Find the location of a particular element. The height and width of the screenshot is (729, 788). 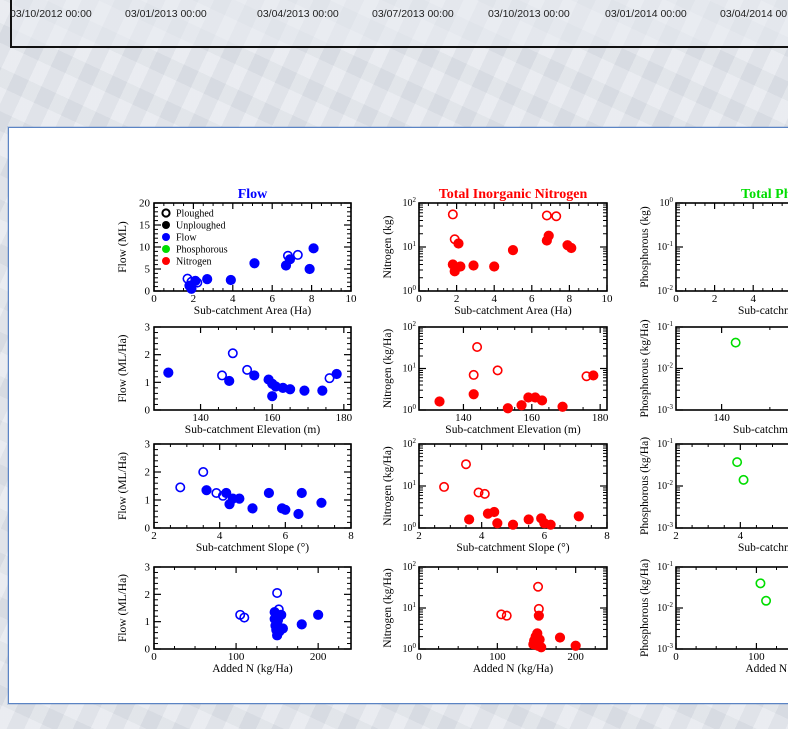

x-tick-label: 100 is located at coordinates (236, 657).